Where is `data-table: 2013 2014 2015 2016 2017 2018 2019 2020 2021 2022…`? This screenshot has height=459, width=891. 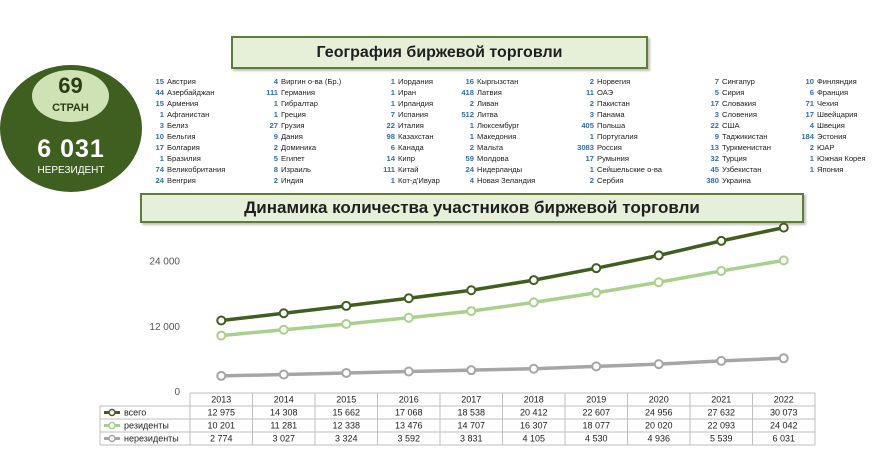 data-table: 2013 2014 2015 2016 2017 2018 2019 2020 2021 2022… is located at coordinates (457, 419).